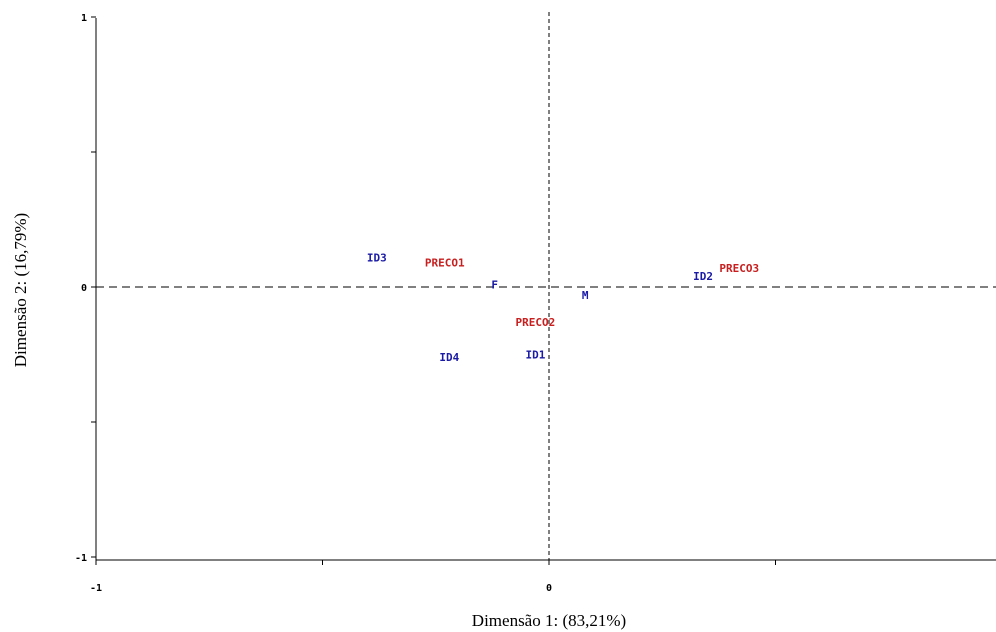 Image resolution: width=996 pixels, height=632 pixels. What do you see at coordinates (549, 588) in the screenshot?
I see `x-tick-label: 0` at bounding box center [549, 588].